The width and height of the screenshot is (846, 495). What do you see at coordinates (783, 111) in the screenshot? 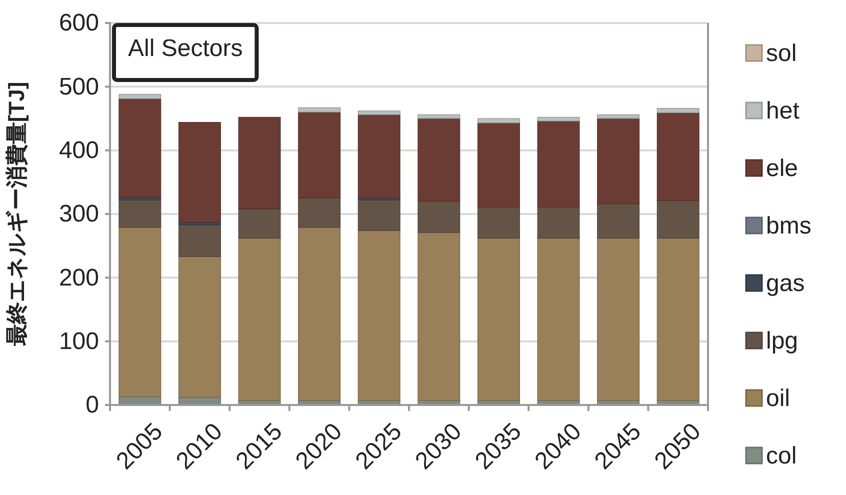
I see `legend-label: het` at bounding box center [783, 111].